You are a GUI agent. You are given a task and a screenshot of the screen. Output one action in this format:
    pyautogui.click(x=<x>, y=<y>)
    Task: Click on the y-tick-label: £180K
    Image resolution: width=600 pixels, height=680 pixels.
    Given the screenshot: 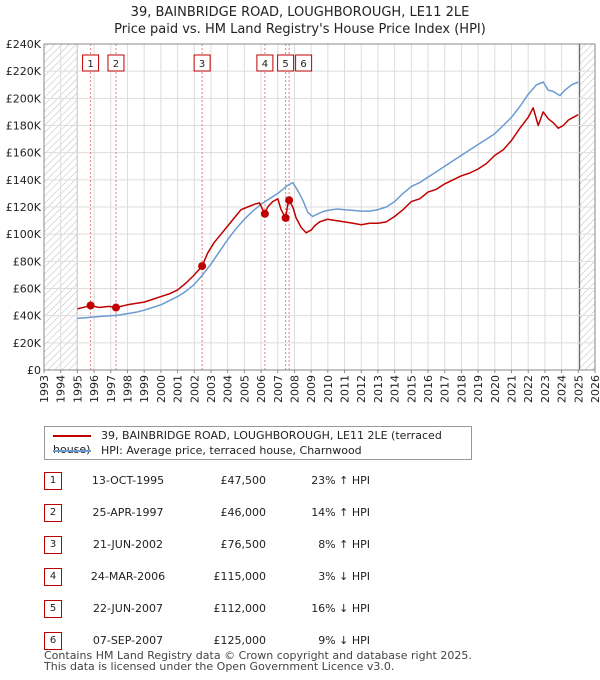 What is the action you would take?
    pyautogui.click(x=24, y=126)
    